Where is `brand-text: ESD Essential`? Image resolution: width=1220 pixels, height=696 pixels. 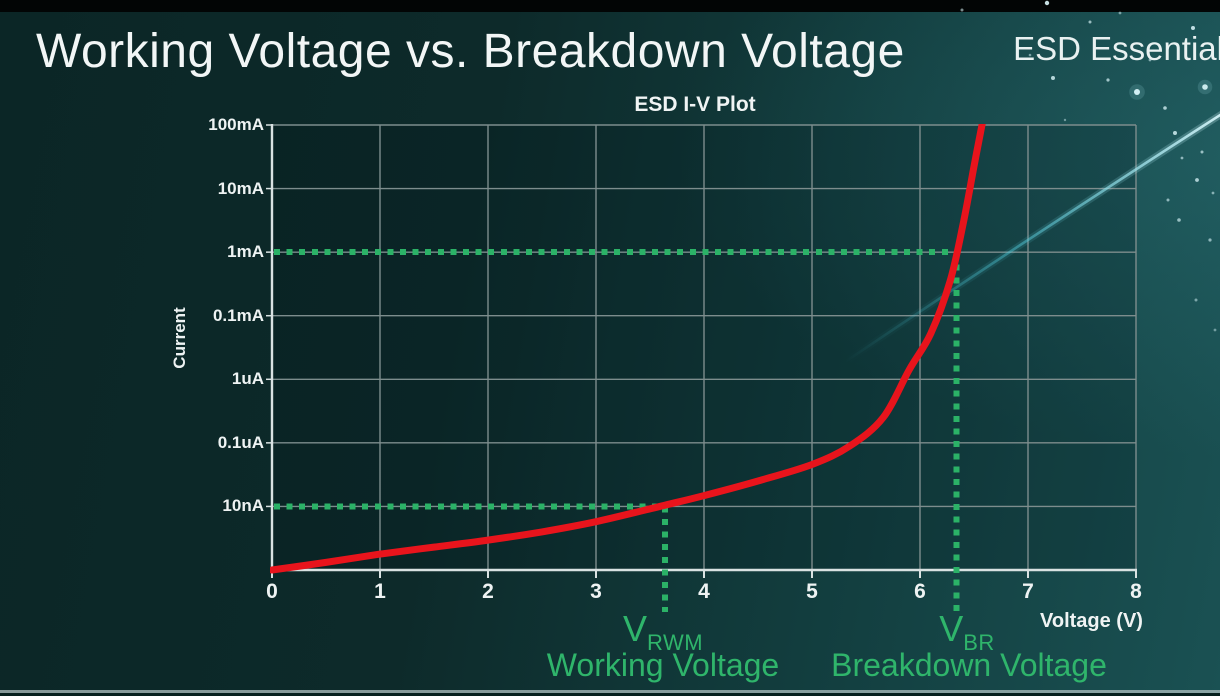 brand-text: ESD Essential is located at coordinates (1116, 48).